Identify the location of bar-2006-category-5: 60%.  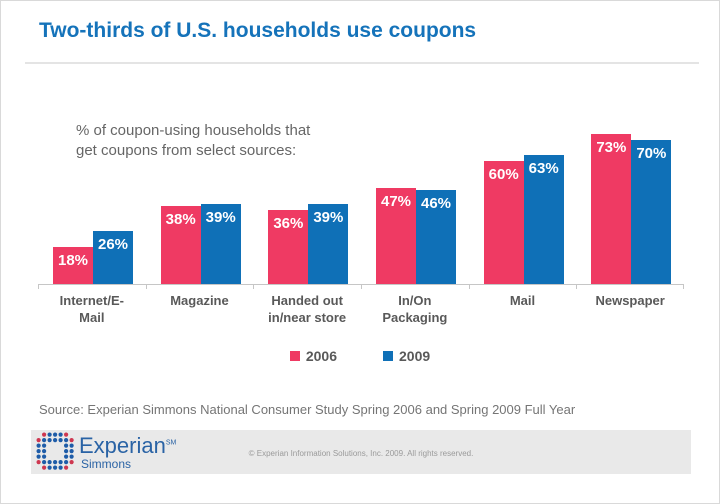
(503, 222).